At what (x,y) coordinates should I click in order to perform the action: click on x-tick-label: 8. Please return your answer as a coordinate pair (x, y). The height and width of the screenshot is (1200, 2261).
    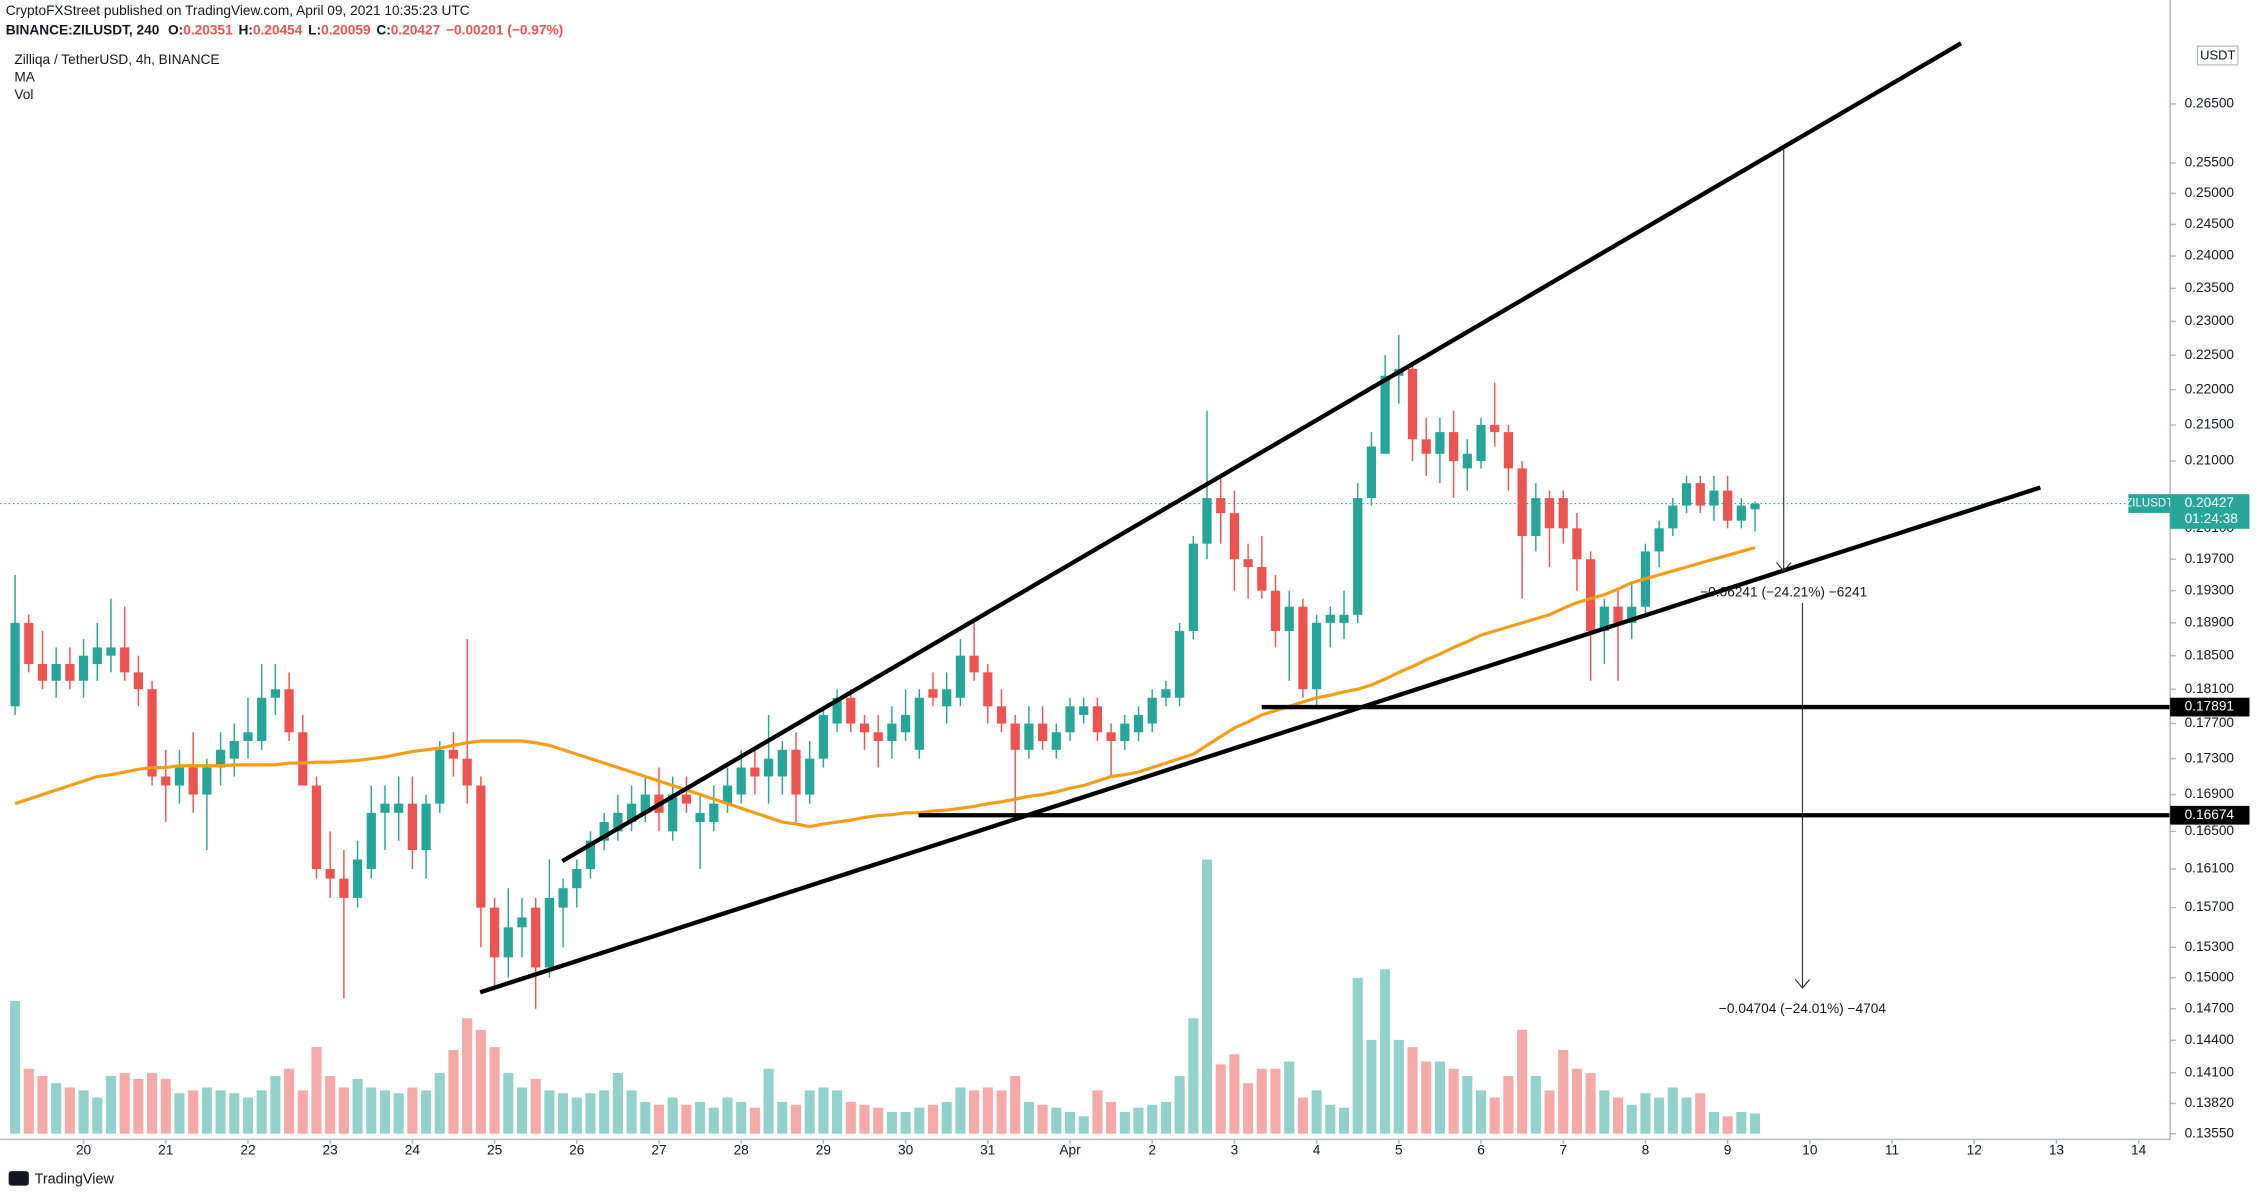
    Looking at the image, I should click on (1646, 1150).